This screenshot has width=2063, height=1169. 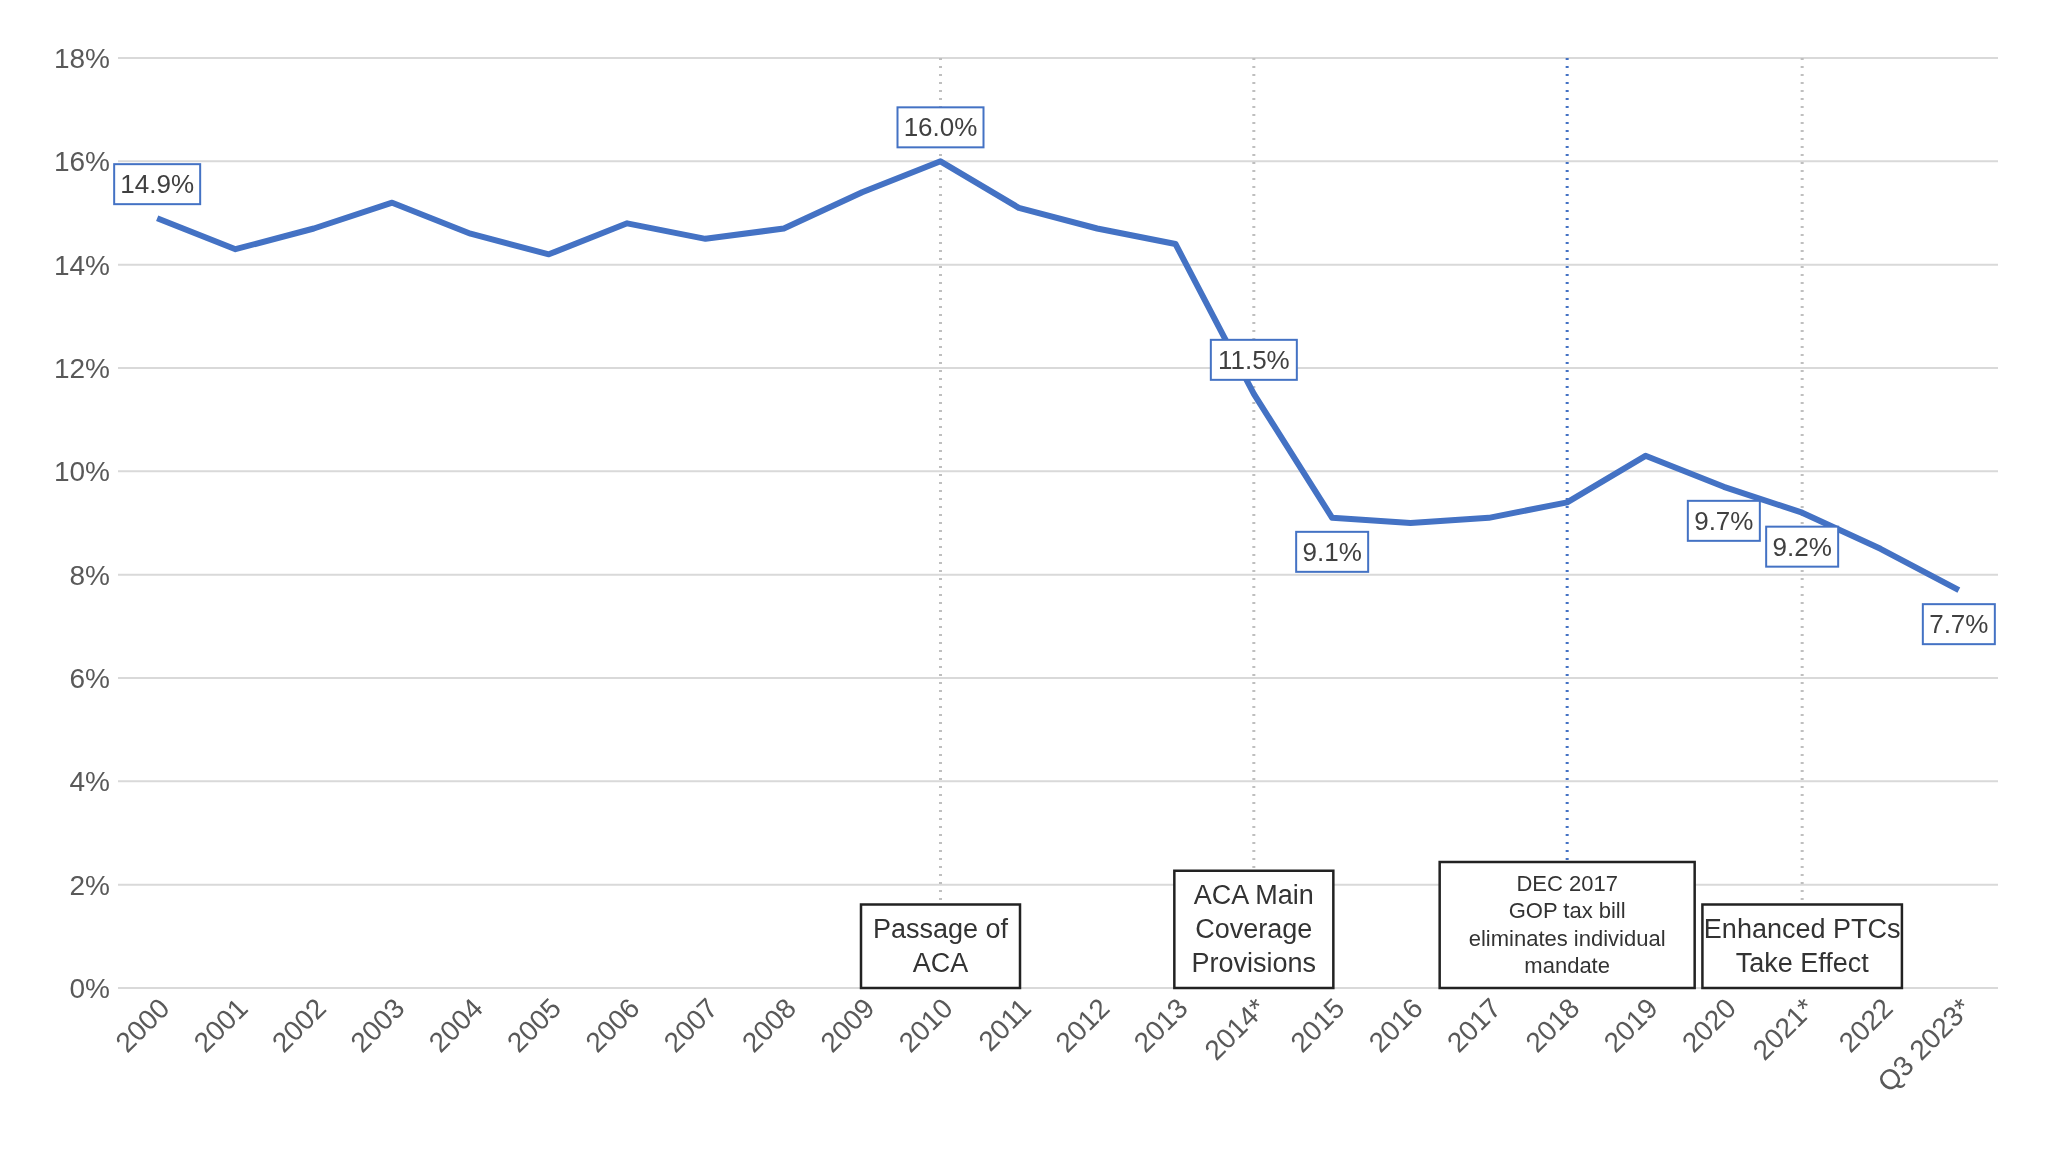 What do you see at coordinates (81, 162) in the screenshot?
I see `y-tick-label: 16%` at bounding box center [81, 162].